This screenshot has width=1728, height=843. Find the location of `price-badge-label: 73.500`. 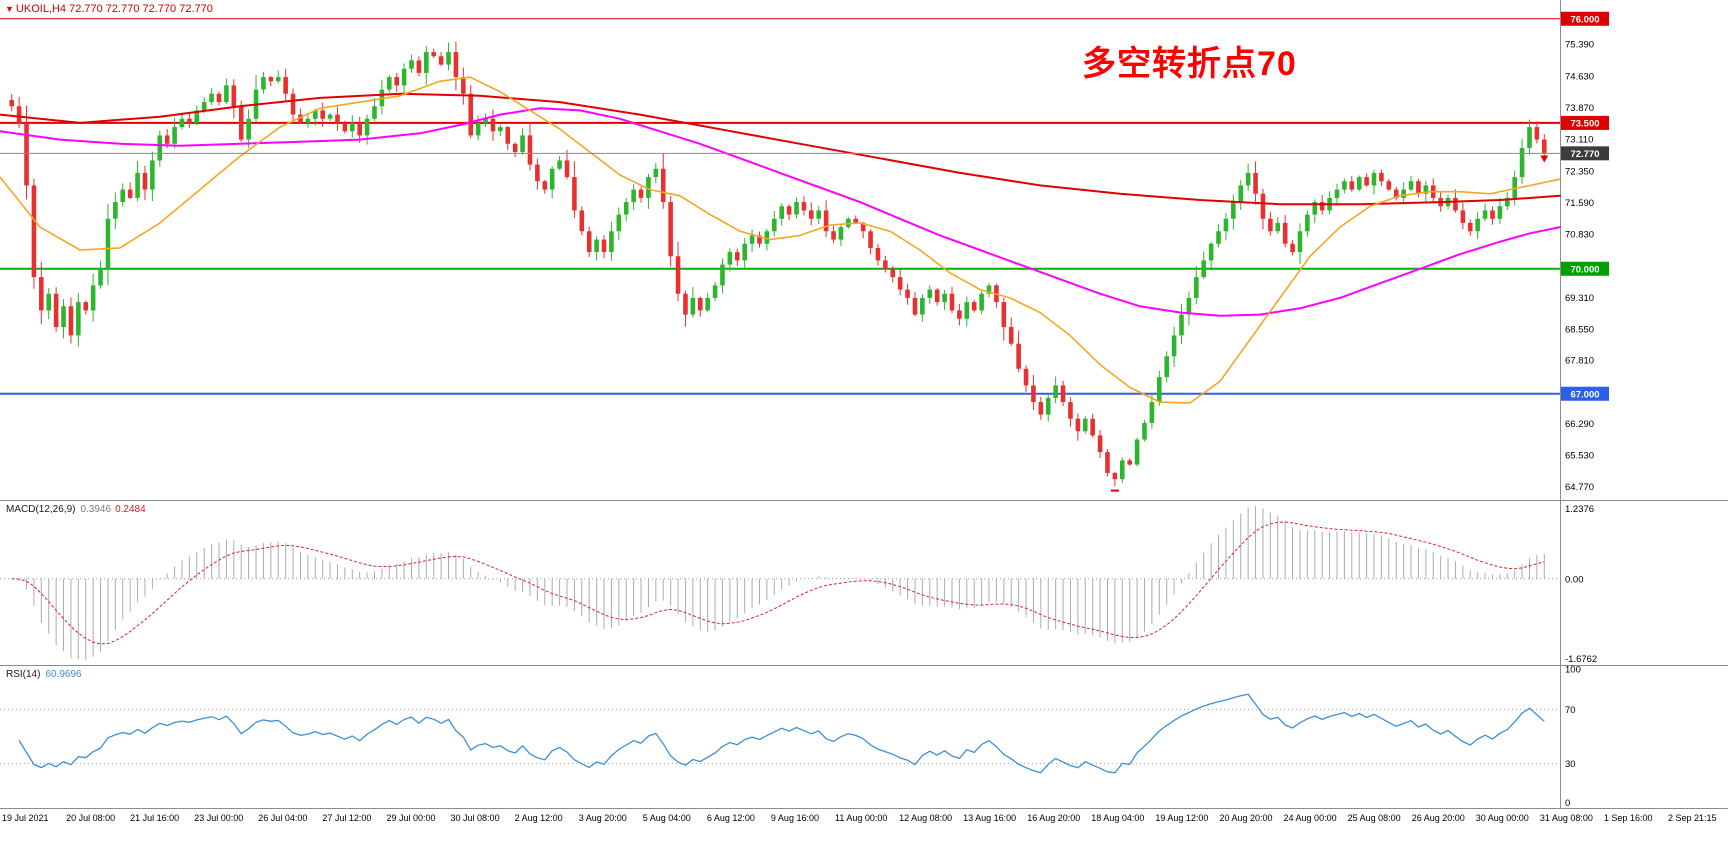

price-badge-label: 73.500 is located at coordinates (1584, 123).